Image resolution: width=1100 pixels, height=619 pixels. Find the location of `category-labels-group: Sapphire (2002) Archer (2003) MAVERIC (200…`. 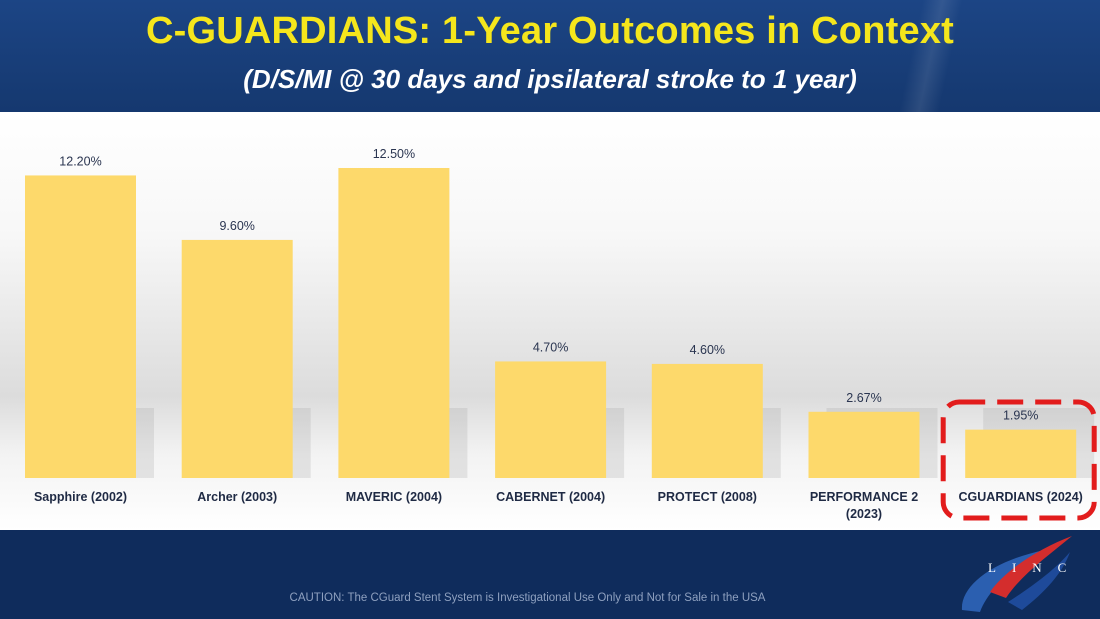

category-labels-group: Sapphire (2002) Archer (2003) MAVERIC (200… is located at coordinates (558, 505).